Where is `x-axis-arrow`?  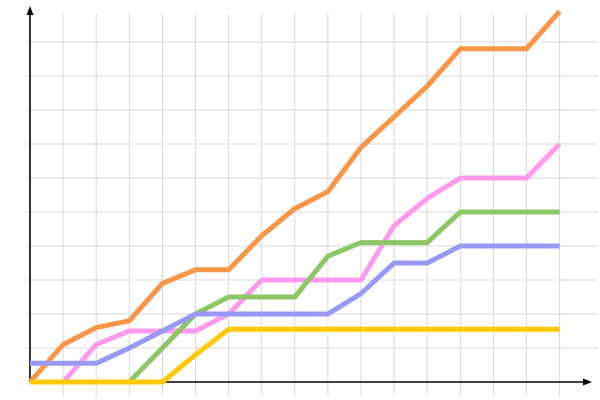 x-axis-arrow is located at coordinates (587, 382).